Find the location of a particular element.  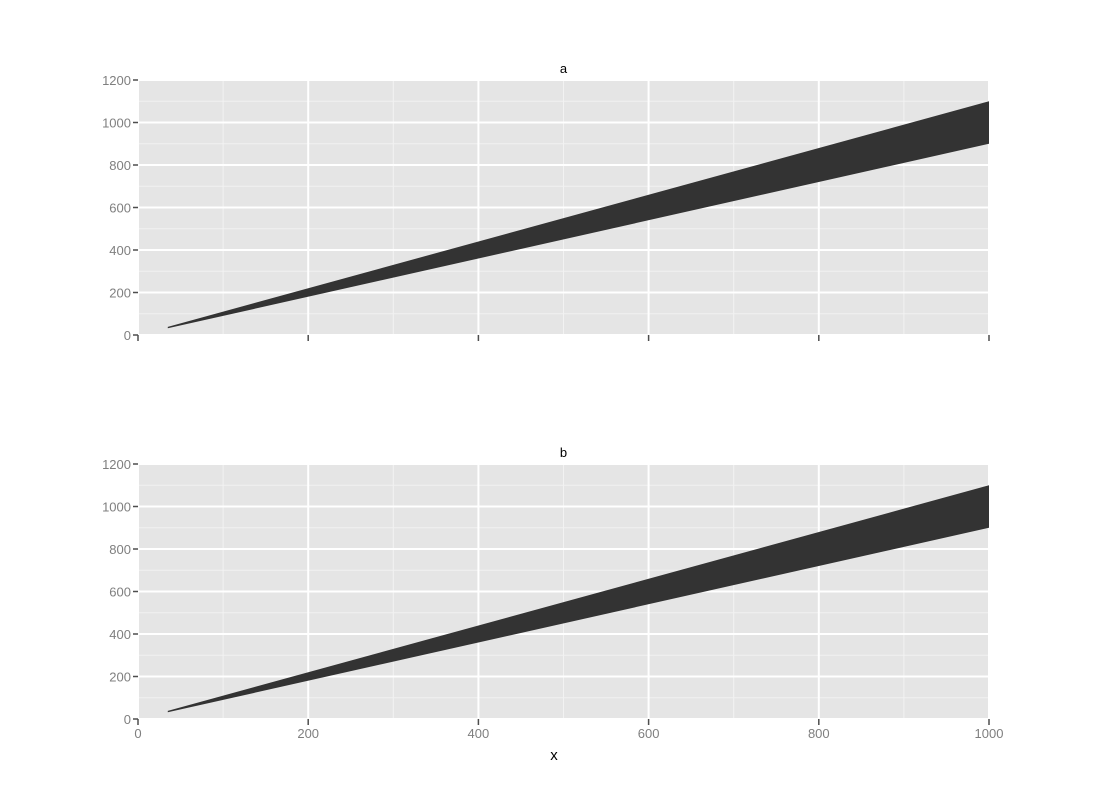

x-tick-label: 400 is located at coordinates (479, 733).